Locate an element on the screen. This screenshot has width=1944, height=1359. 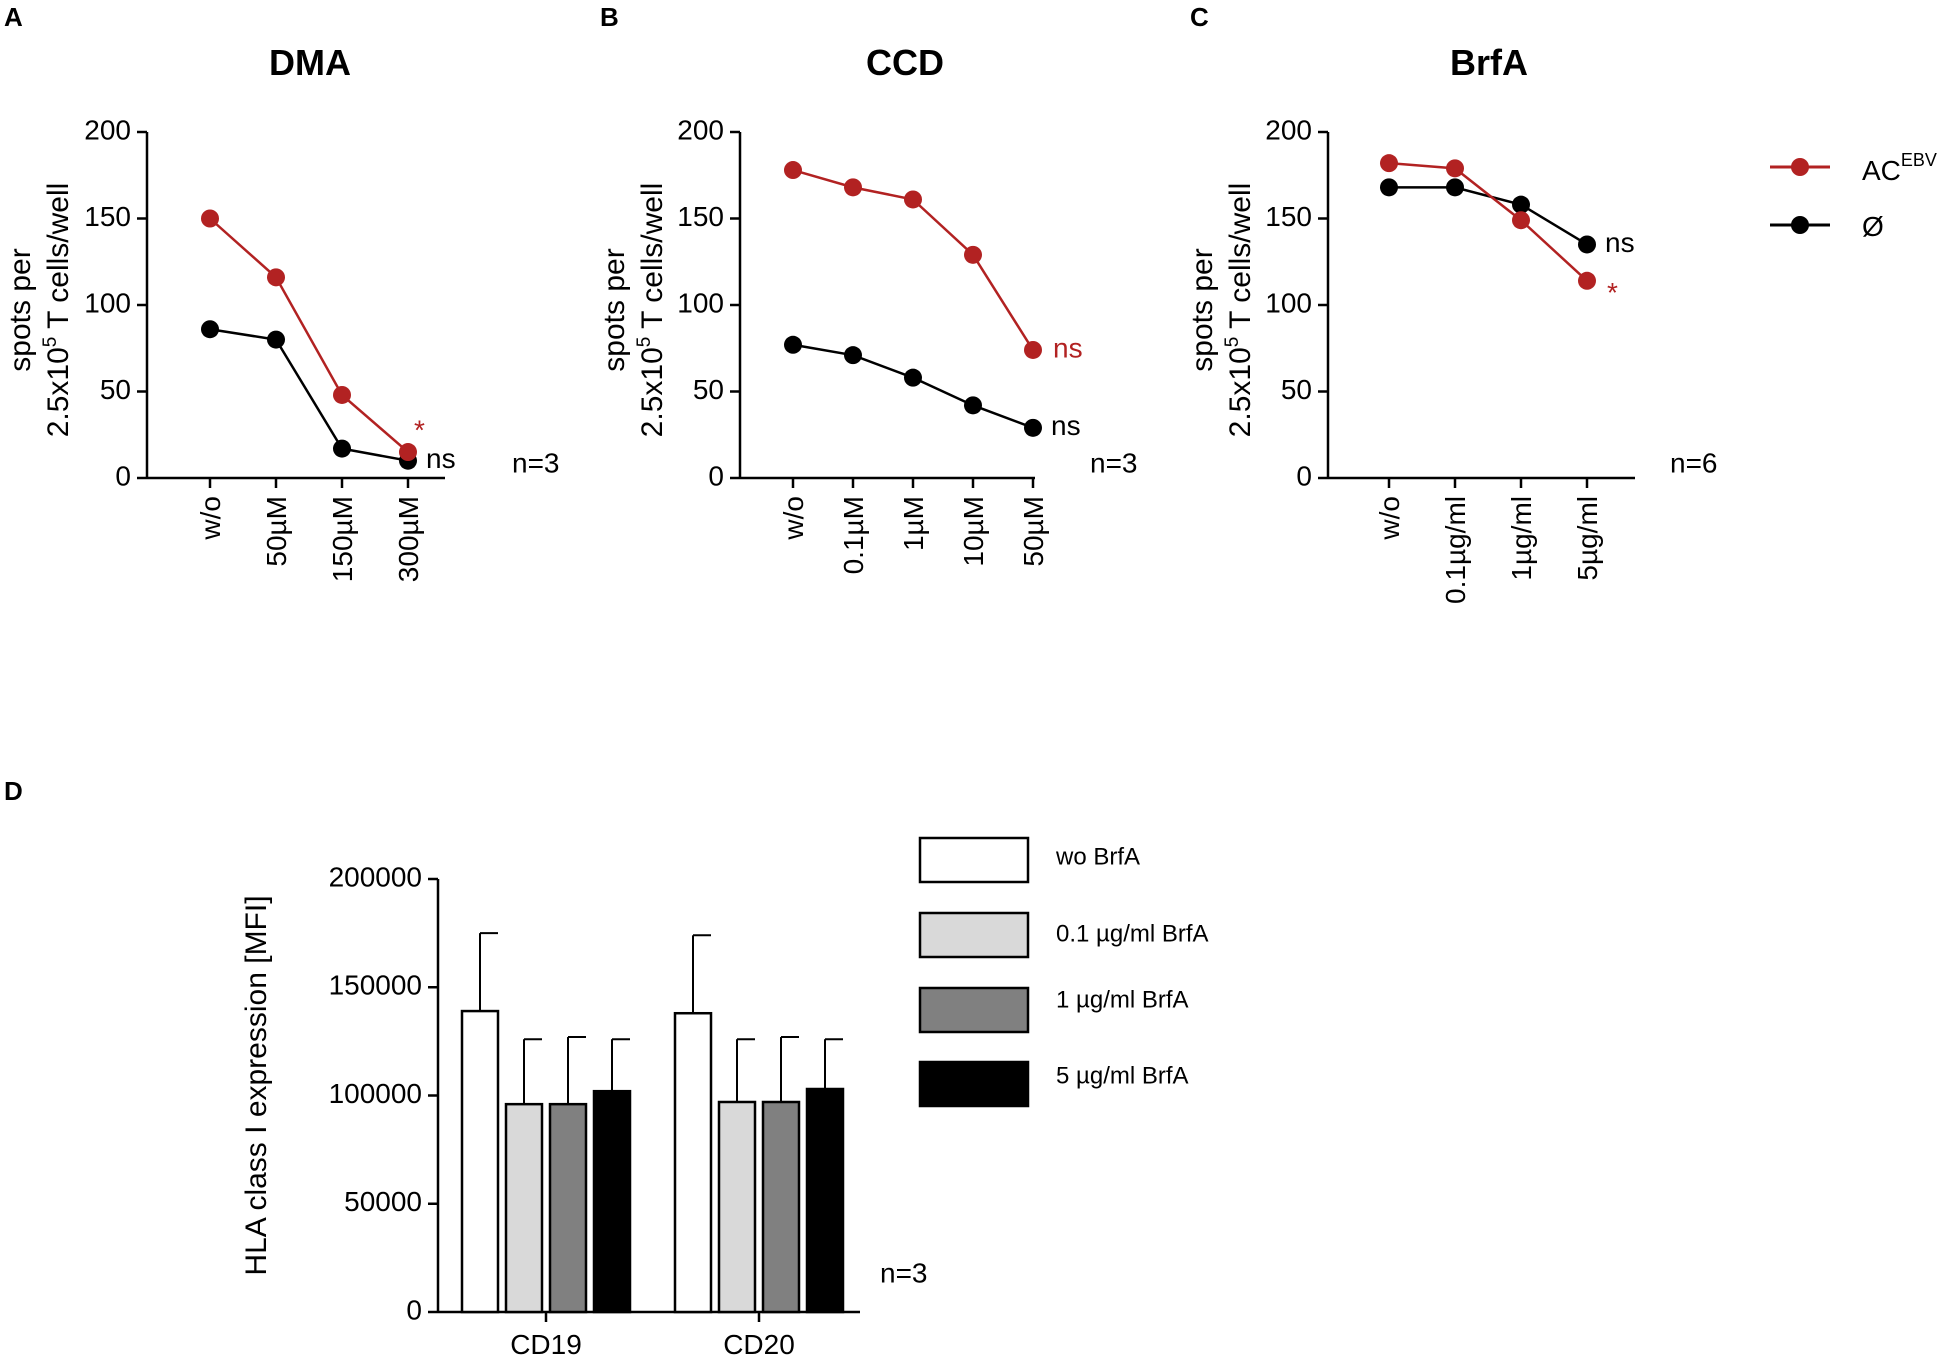
panel-d-bar-cd19-0-1-g-ml-brfa is located at coordinates (524, 1208).